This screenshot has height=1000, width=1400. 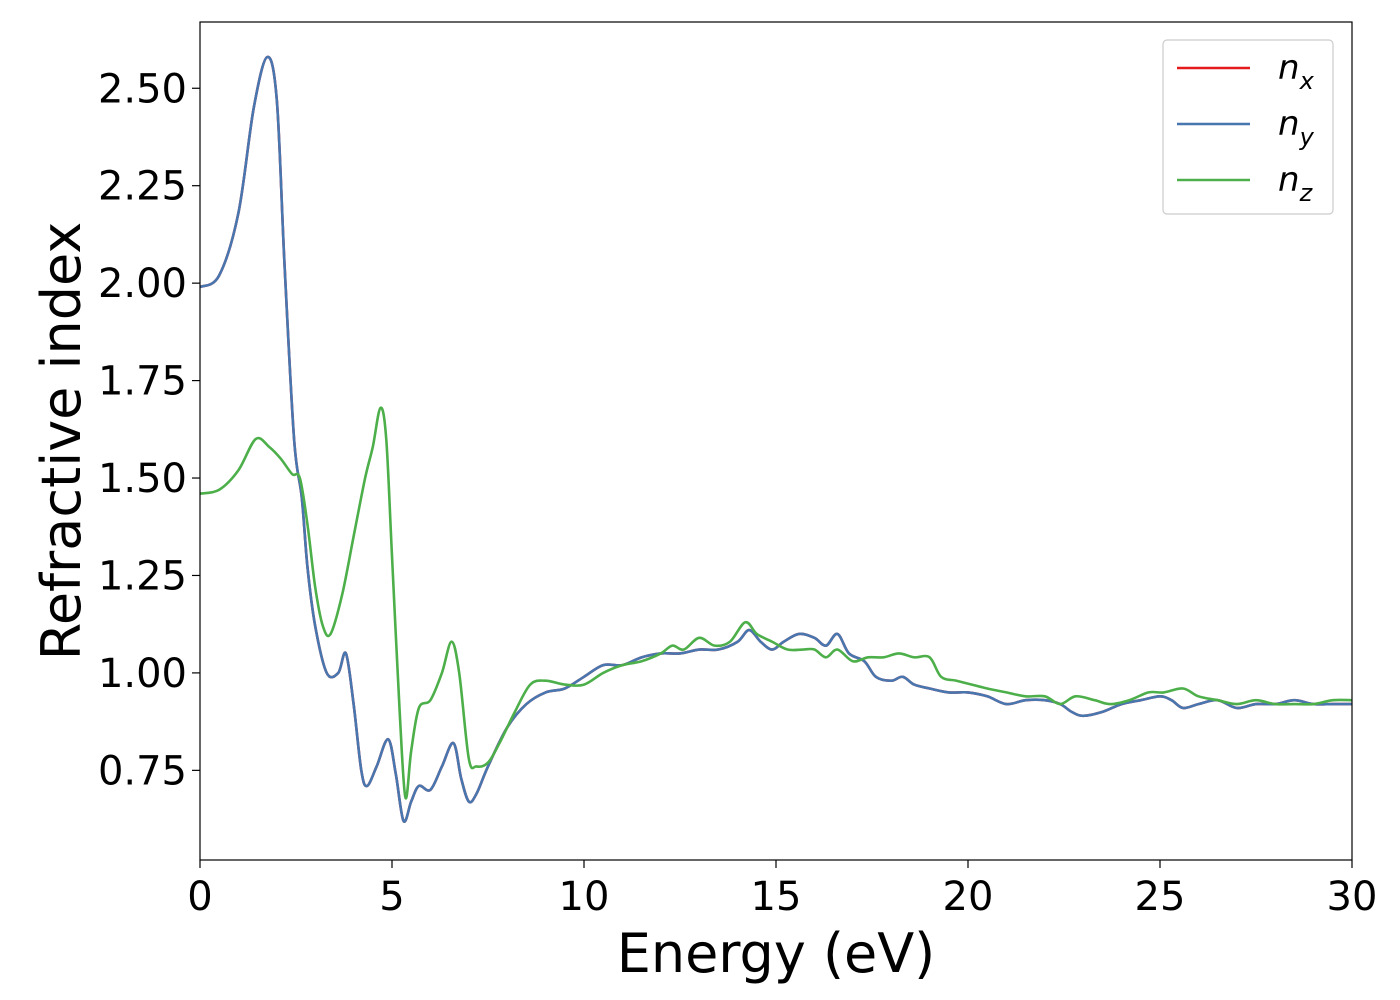 I want to click on y-tick-label: 2.50, so click(x=142, y=89).